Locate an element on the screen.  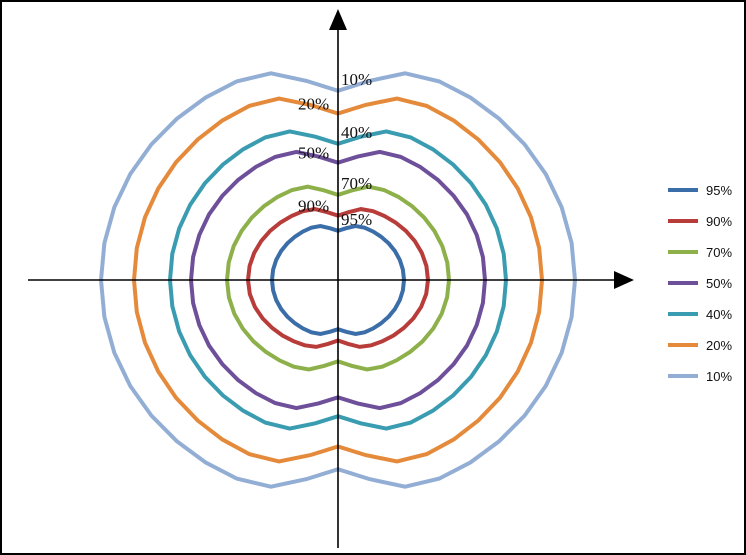
curve-label-10pct: 10% is located at coordinates (356, 79).